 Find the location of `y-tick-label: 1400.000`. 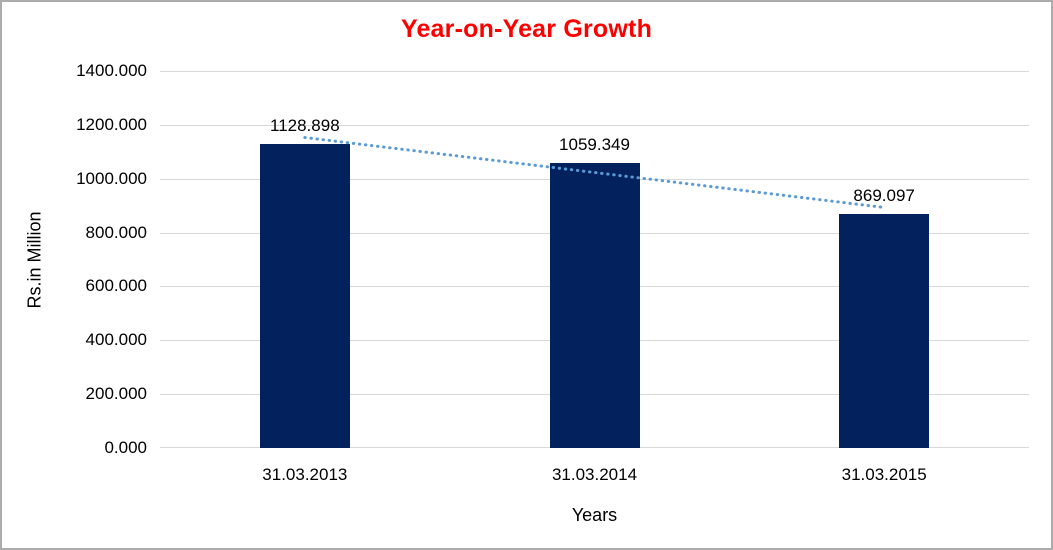

y-tick-label: 1400.000 is located at coordinates (111, 70).